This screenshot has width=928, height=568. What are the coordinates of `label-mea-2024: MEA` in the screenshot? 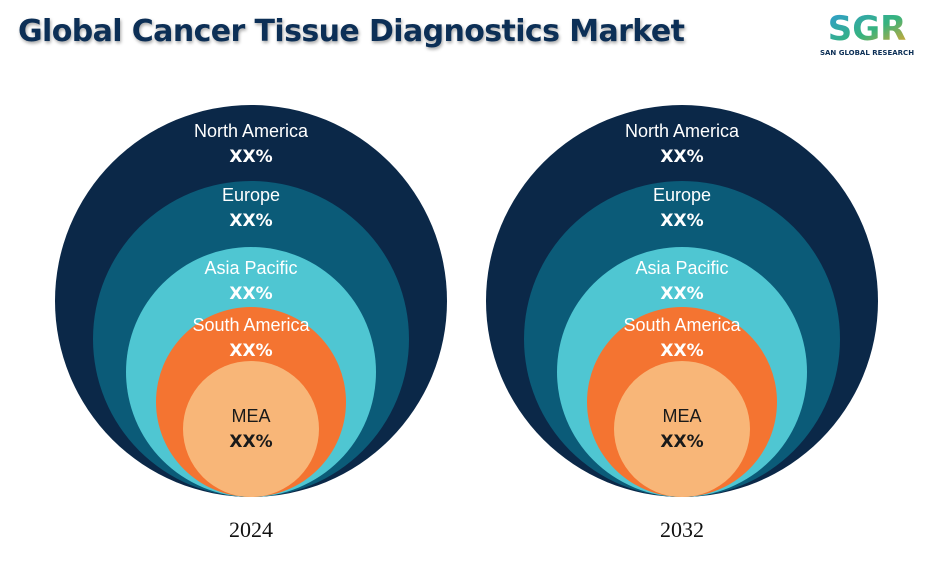 It's located at (250, 416).